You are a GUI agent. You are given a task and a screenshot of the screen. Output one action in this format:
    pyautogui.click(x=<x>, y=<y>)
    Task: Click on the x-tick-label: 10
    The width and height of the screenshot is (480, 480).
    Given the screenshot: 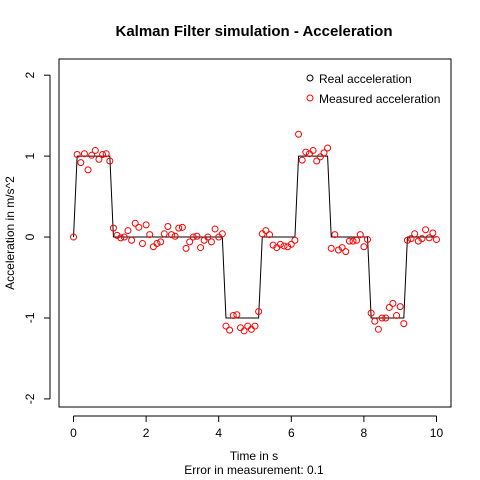 What is the action you would take?
    pyautogui.click(x=437, y=433)
    